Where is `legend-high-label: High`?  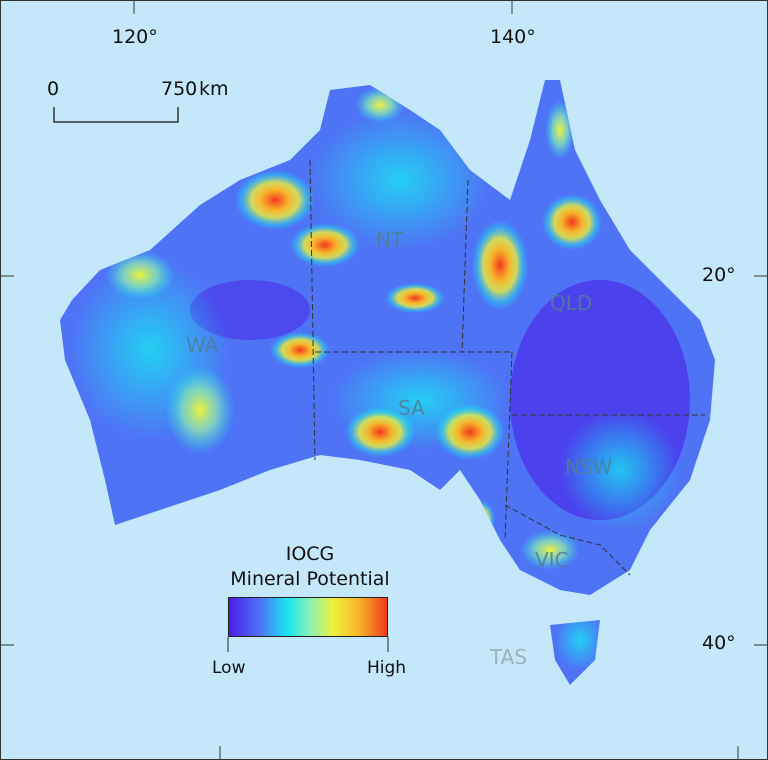
legend-high-label: High is located at coordinates (387, 668).